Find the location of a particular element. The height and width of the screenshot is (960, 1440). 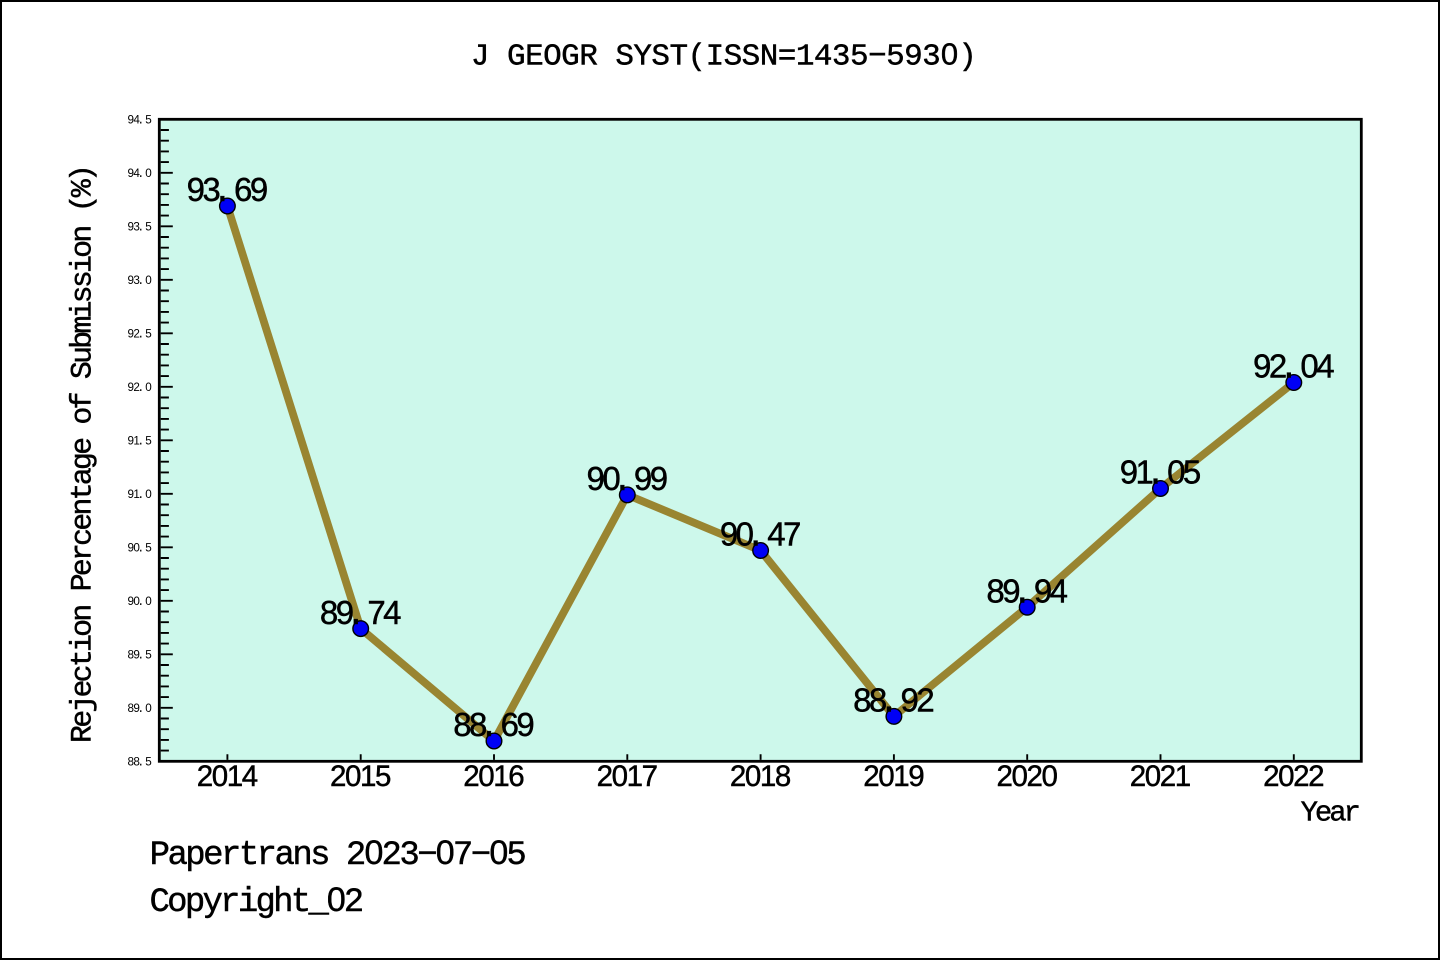

svg-text: 90.0 is located at coordinates (139, 602).